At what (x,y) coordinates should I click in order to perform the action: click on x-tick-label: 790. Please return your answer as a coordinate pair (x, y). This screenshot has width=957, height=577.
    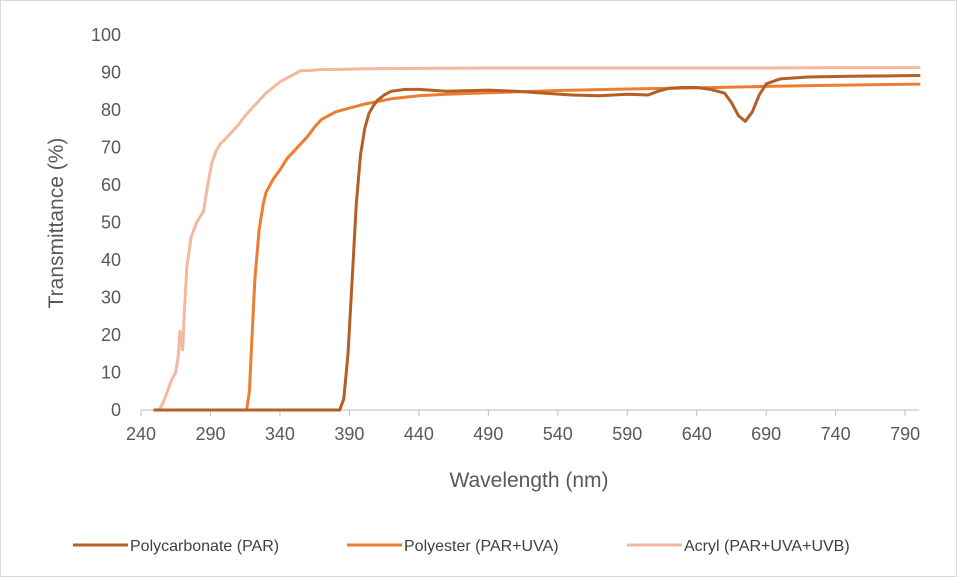
    Looking at the image, I should click on (905, 434).